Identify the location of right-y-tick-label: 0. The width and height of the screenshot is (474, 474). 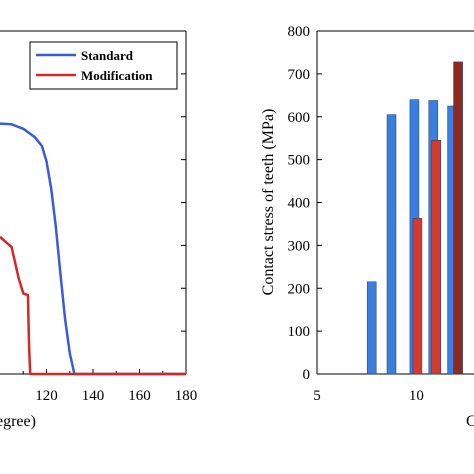
(307, 375).